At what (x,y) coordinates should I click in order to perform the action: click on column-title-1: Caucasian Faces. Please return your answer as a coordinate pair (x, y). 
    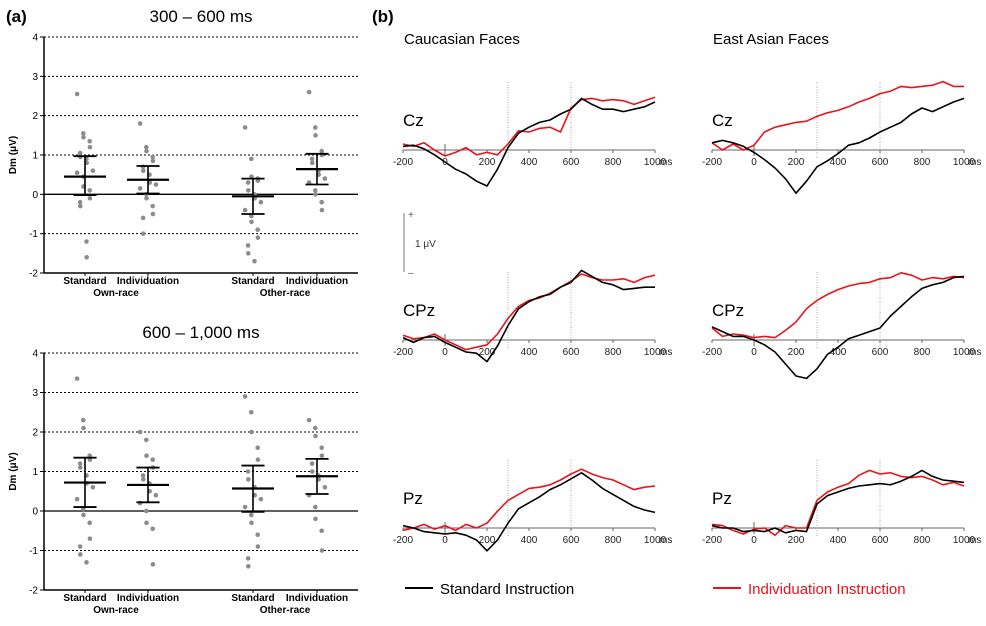
    Looking at the image, I should click on (462, 39).